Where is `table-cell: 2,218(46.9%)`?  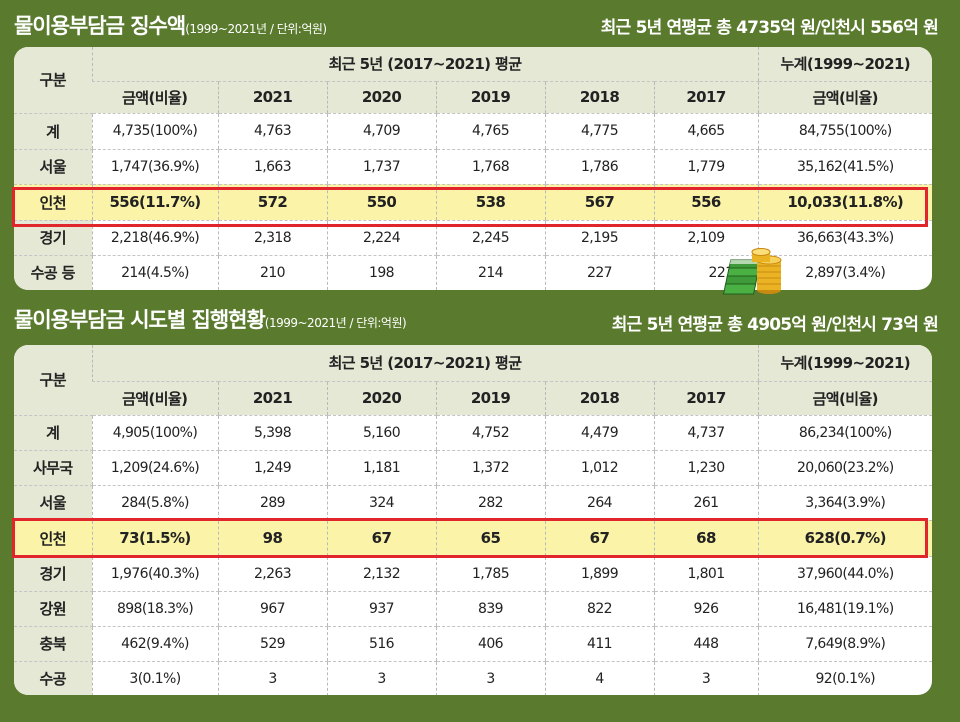
table-cell: 2,218(46.9%) is located at coordinates (154, 238).